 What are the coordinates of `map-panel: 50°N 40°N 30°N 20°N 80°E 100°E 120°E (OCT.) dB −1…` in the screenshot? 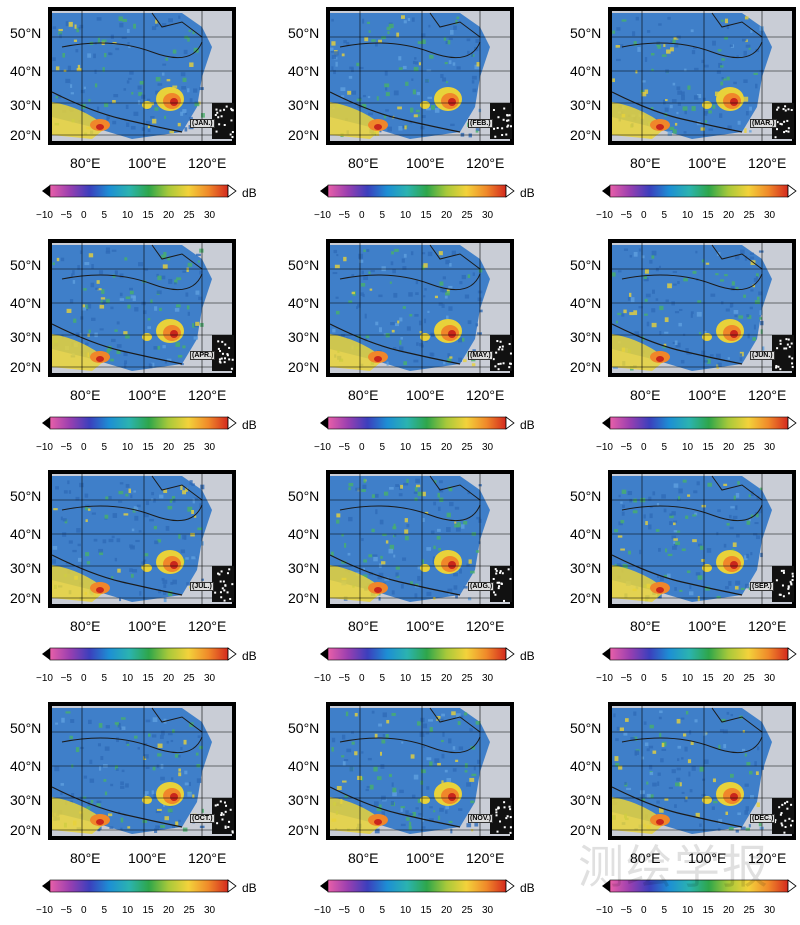 It's located at (140, 812).